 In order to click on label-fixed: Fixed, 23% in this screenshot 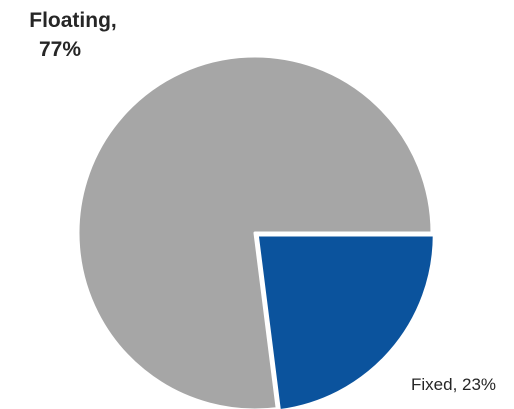, I will do `click(453, 384)`.